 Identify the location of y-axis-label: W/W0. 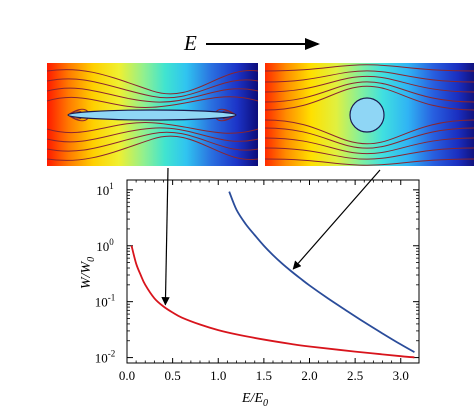
(88, 273).